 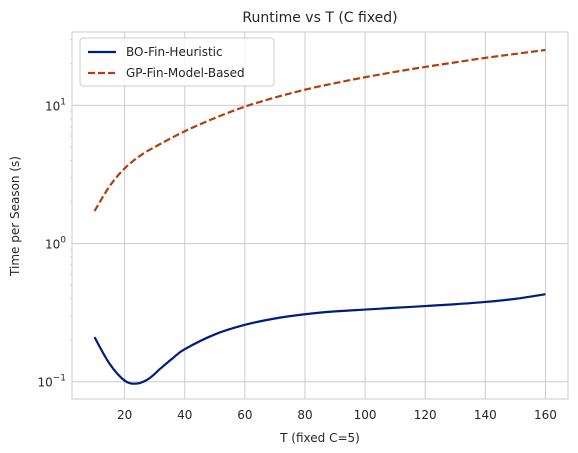 What do you see at coordinates (545, 415) in the screenshot?
I see `x-tick-label: 160` at bounding box center [545, 415].